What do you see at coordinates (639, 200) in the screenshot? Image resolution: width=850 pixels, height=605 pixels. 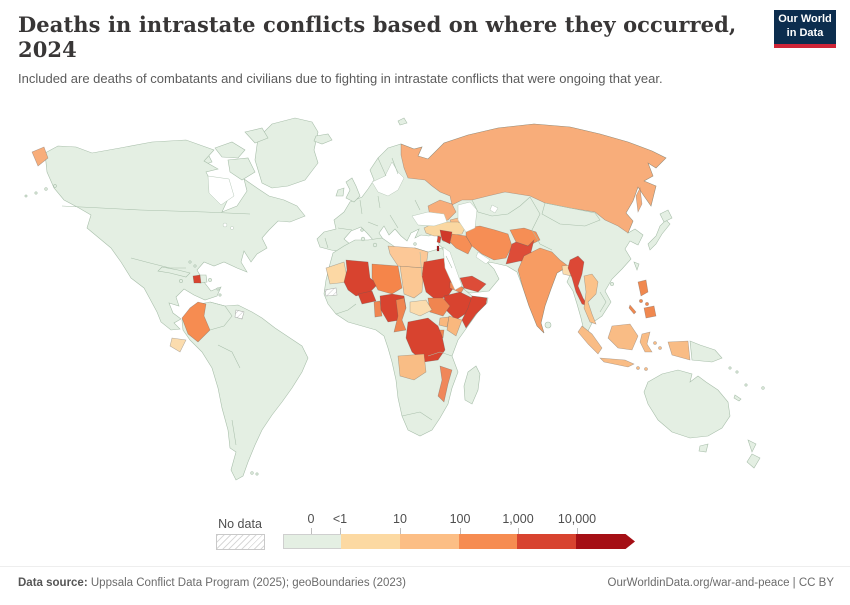 I see `country-russia-sakhalin` at bounding box center [639, 200].